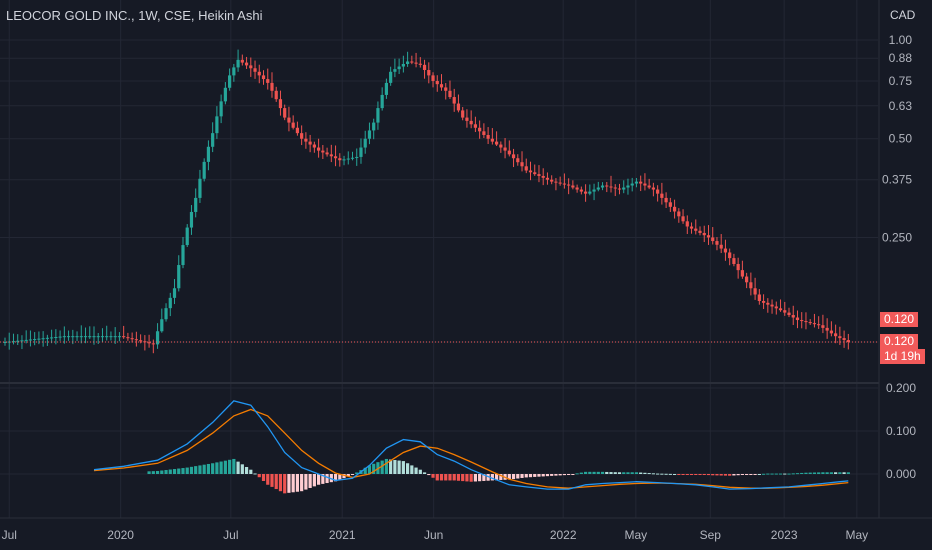 This screenshot has width=932, height=550. Describe the element at coordinates (901, 58) in the screenshot. I see `price-tick-label: 0.88` at that location.